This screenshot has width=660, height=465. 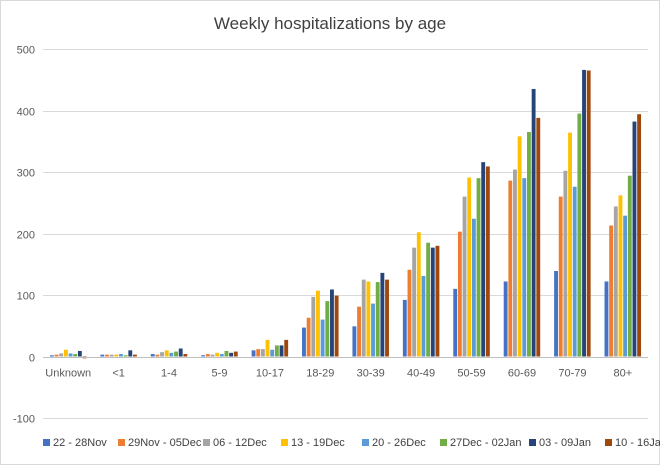 I want to click on x-tick-label: 1-4, so click(x=169, y=374).